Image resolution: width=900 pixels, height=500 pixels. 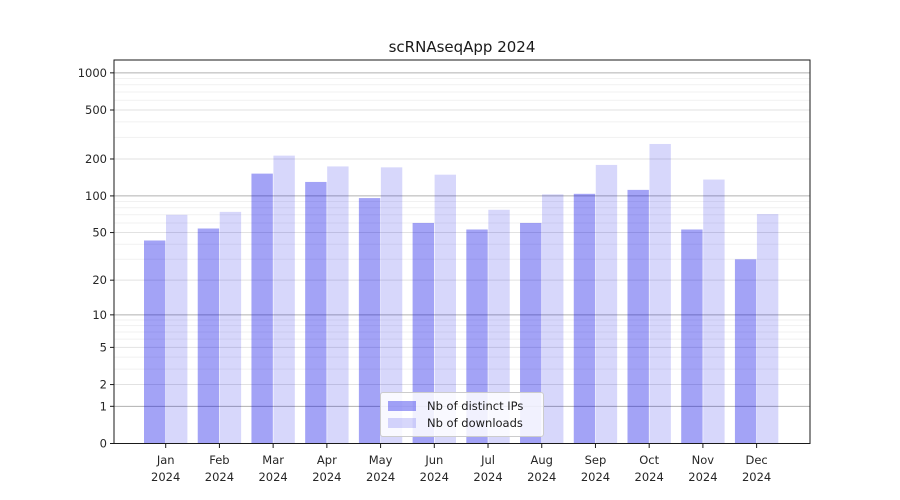 I want to click on y-tick-label-500: 500, so click(x=96, y=110).